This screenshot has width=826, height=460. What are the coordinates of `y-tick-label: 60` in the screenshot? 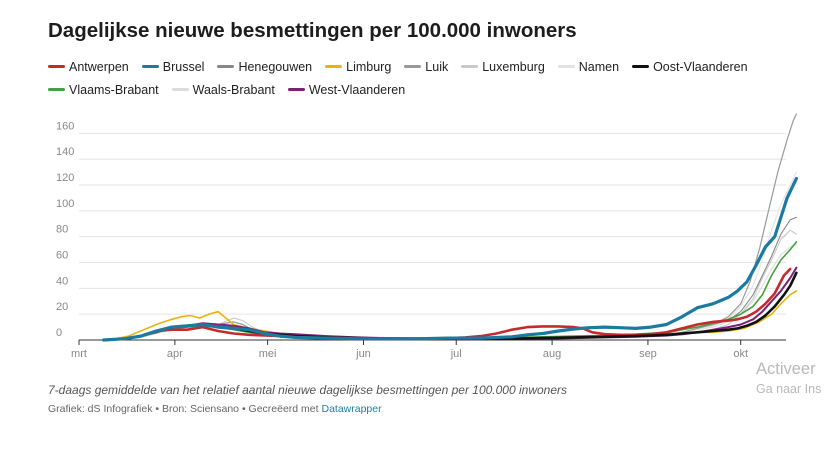 It's located at (62, 256).